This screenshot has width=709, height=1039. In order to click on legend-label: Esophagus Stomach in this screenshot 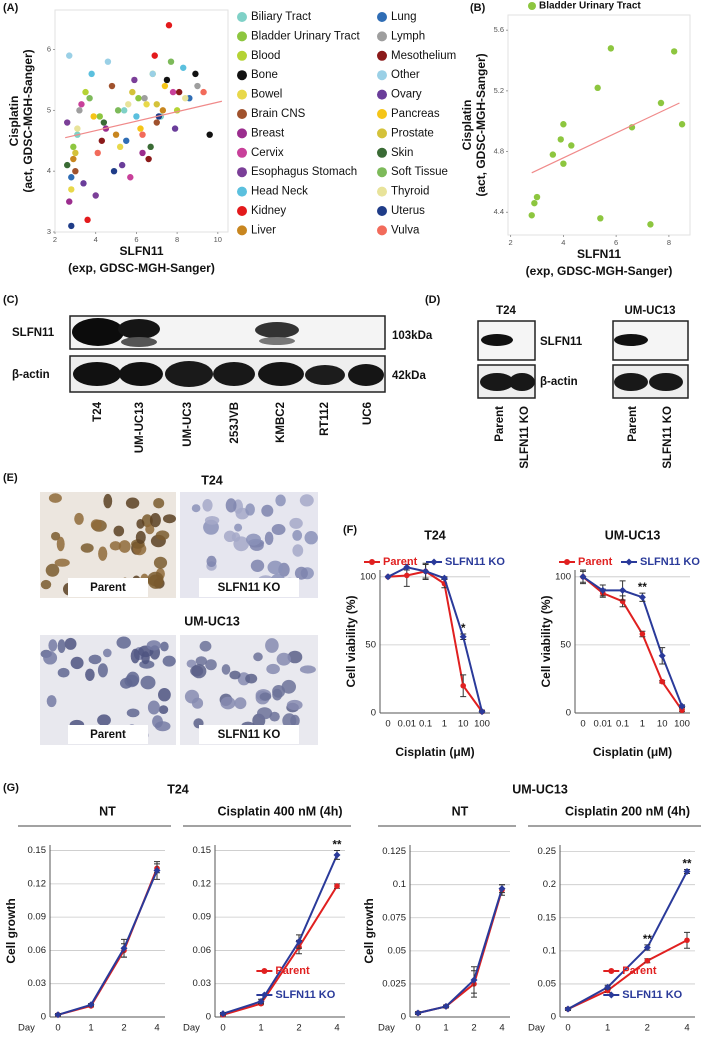, I will do `click(304, 172)`.